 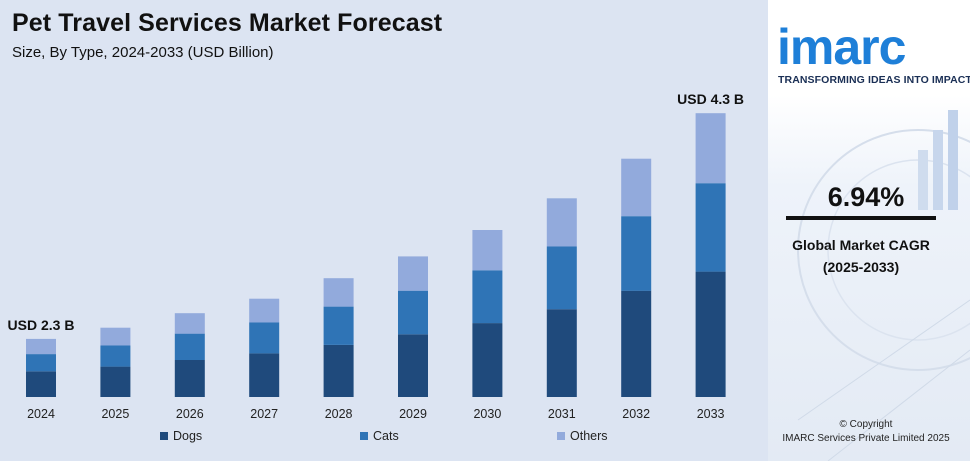 I want to click on bar-cats-2033, so click(x=710, y=227).